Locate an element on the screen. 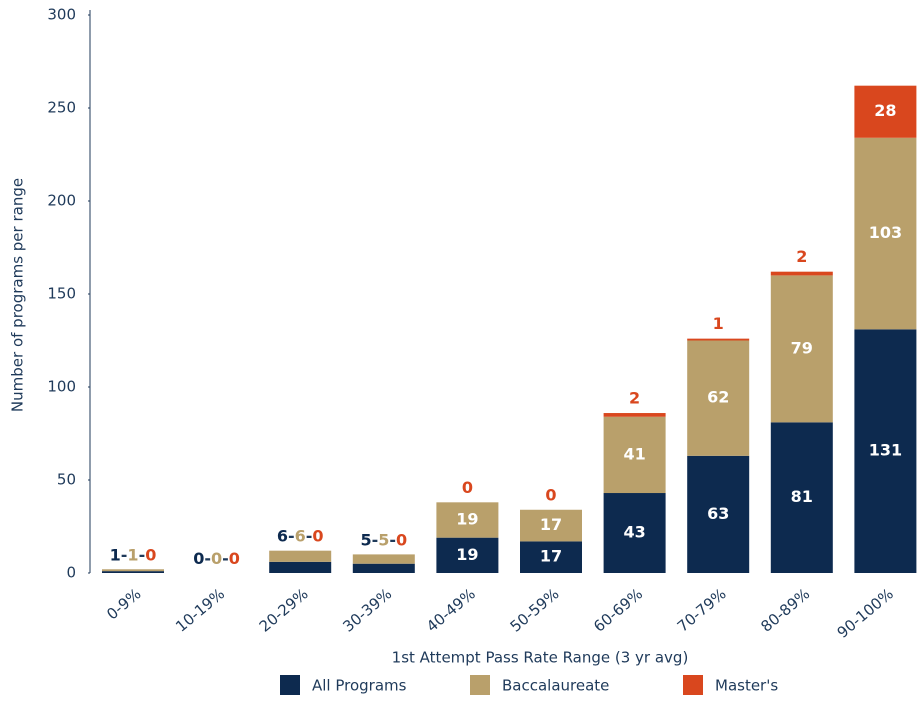 The height and width of the screenshot is (714, 917). x-tick-label: 90-100% is located at coordinates (865, 613).